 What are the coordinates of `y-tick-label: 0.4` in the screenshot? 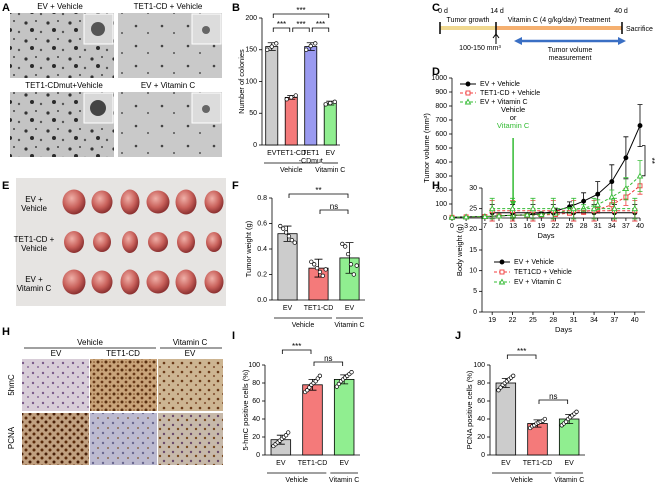 It's located at (262, 249).